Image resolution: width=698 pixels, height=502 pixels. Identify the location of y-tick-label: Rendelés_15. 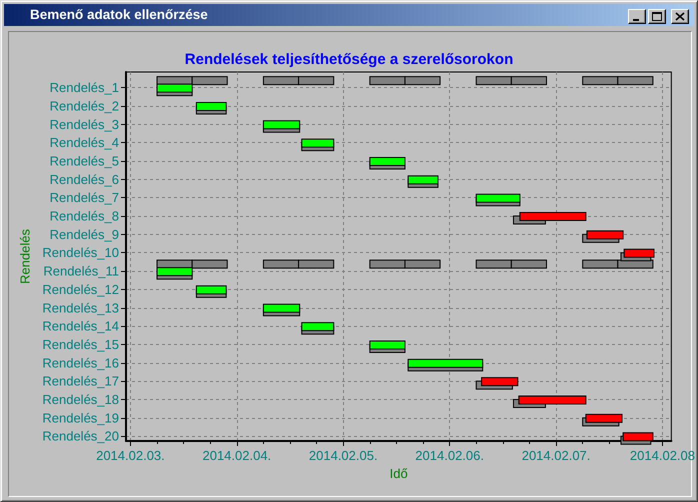
(80, 344).